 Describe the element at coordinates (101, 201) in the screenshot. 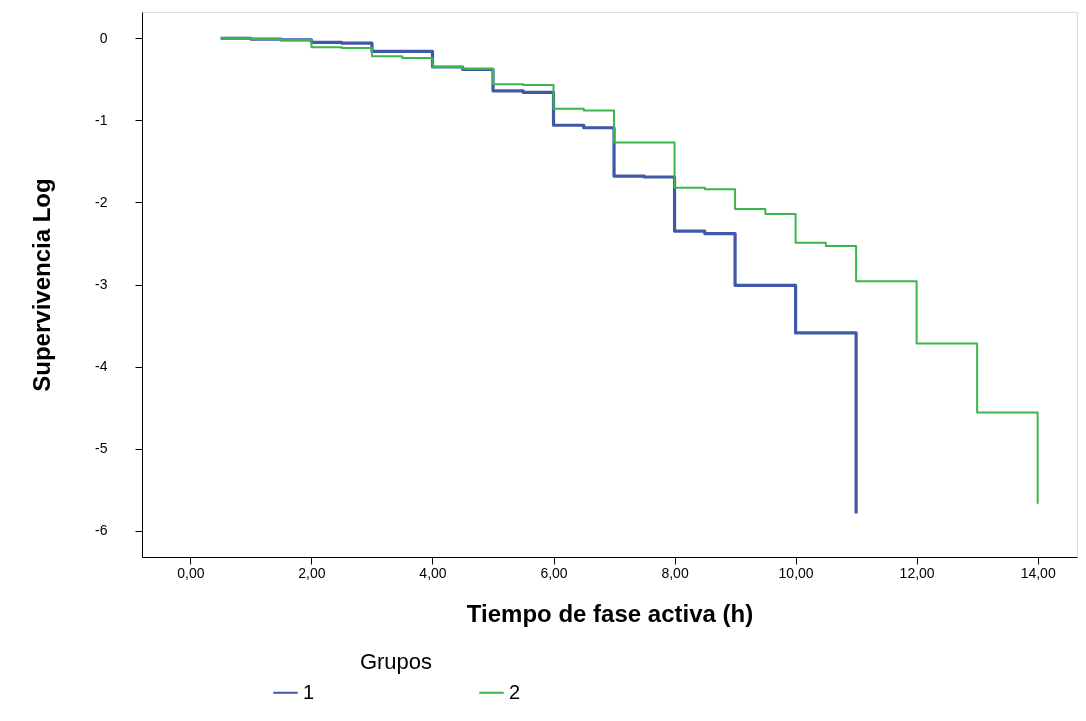

I see `y-tick-label: -2` at that location.